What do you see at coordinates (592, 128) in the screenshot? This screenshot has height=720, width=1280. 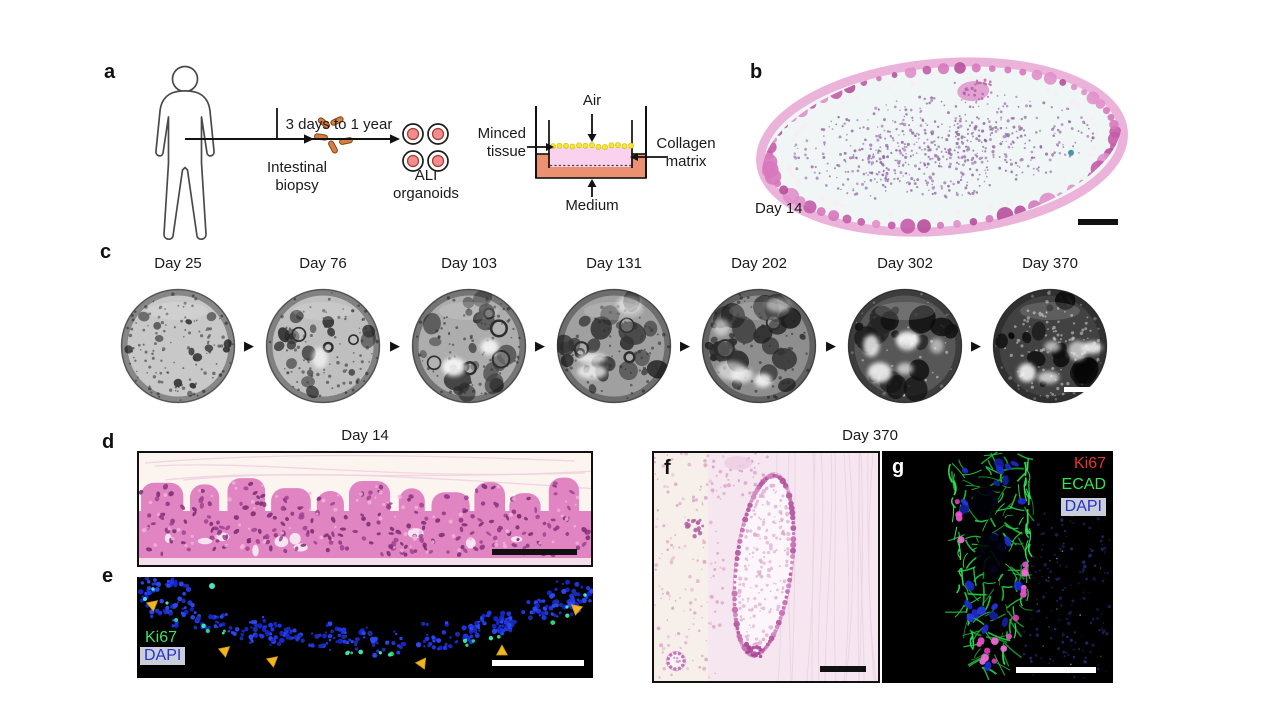 I see `air-arrow-icon` at bounding box center [592, 128].